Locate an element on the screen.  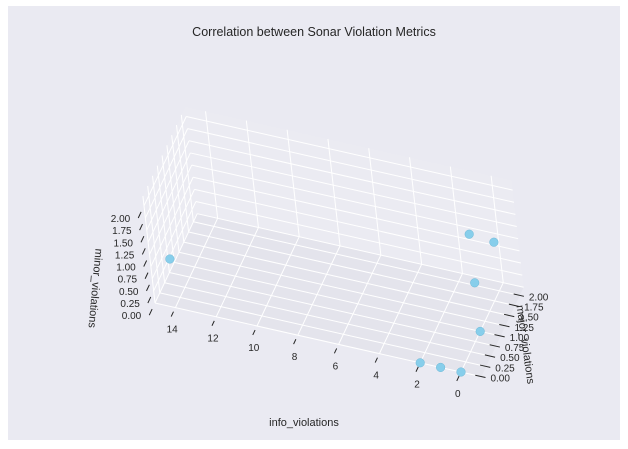
z-tick-label: 1.25 is located at coordinates (125, 255).